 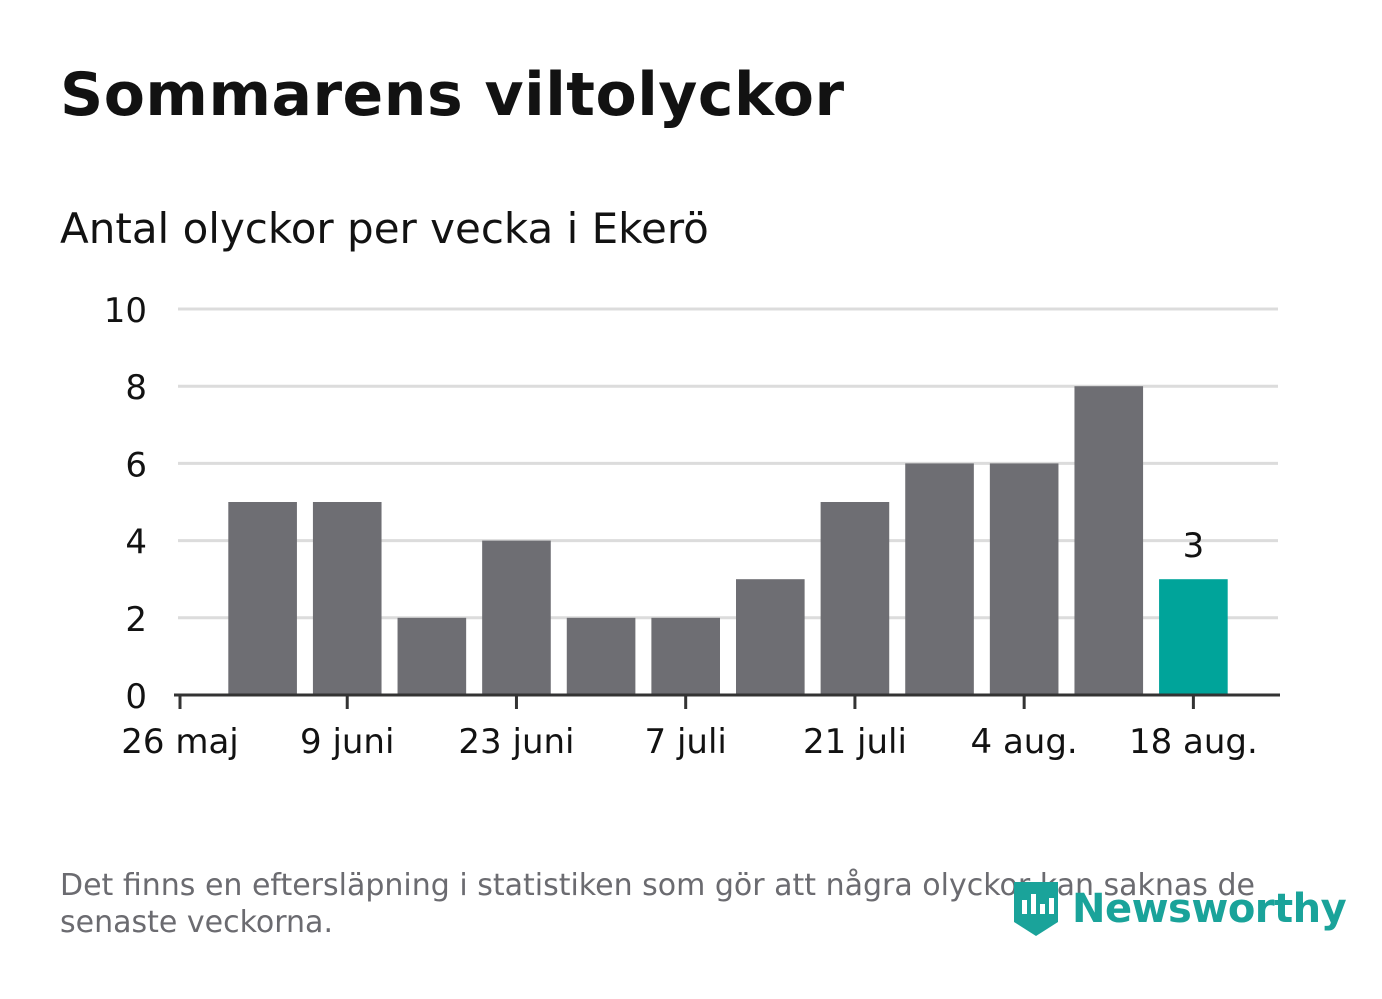 I want to click on chart-title: Sommarens viltolyckor, so click(x=452, y=95).